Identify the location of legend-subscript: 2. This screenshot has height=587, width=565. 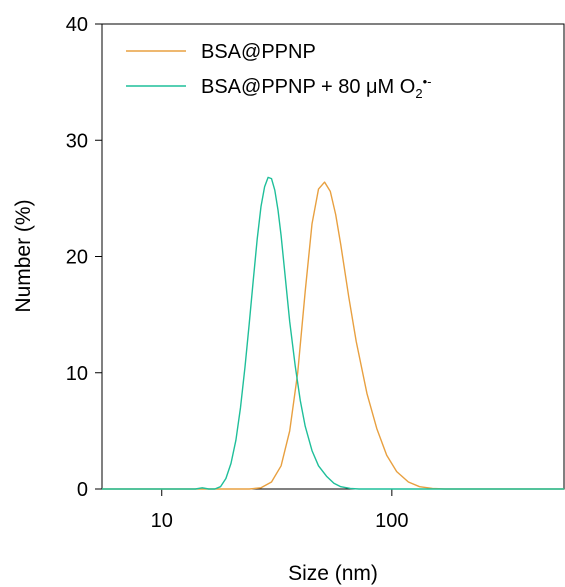
(418, 93).